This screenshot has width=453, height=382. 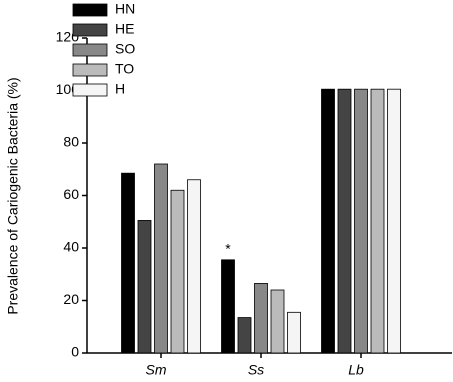 I want to click on y-tick-label: 20, so click(x=71, y=299).